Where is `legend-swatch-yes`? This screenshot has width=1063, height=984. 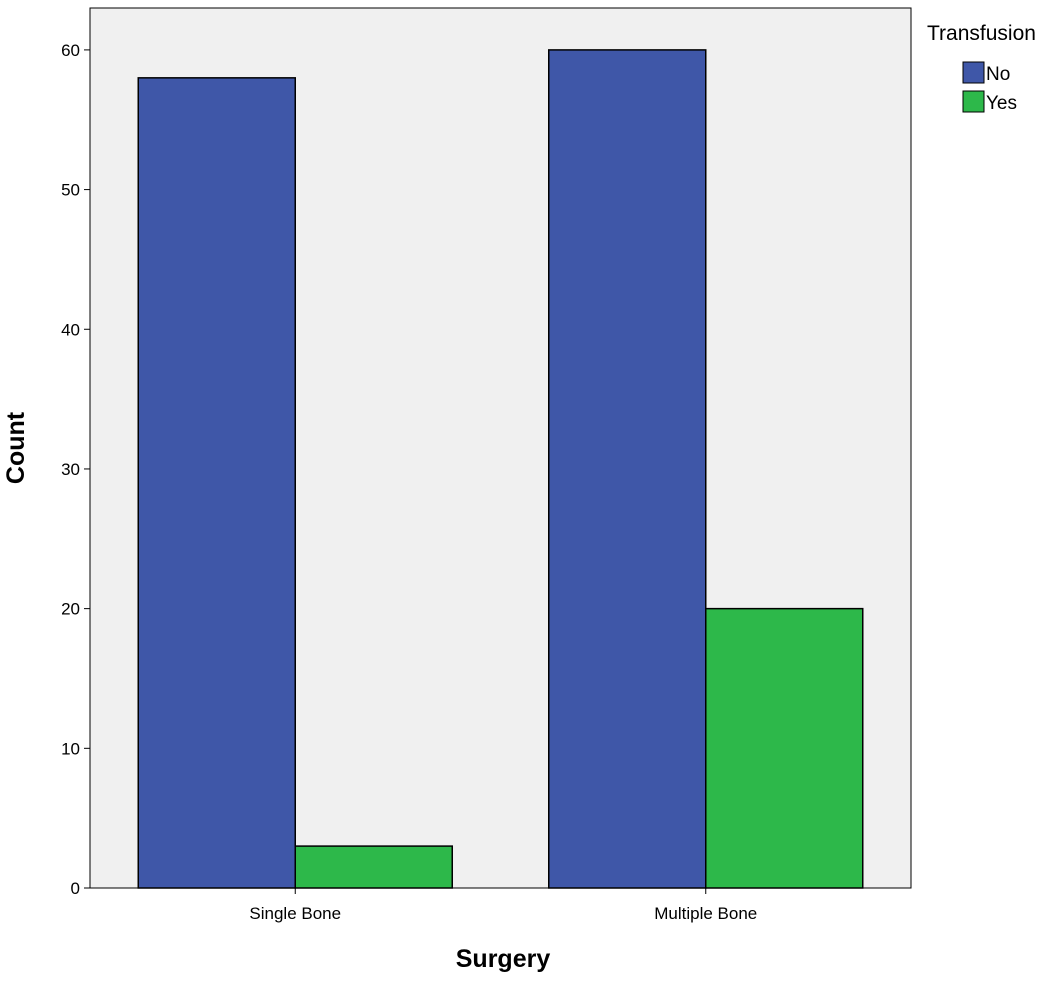
legend-swatch-yes is located at coordinates (973, 101).